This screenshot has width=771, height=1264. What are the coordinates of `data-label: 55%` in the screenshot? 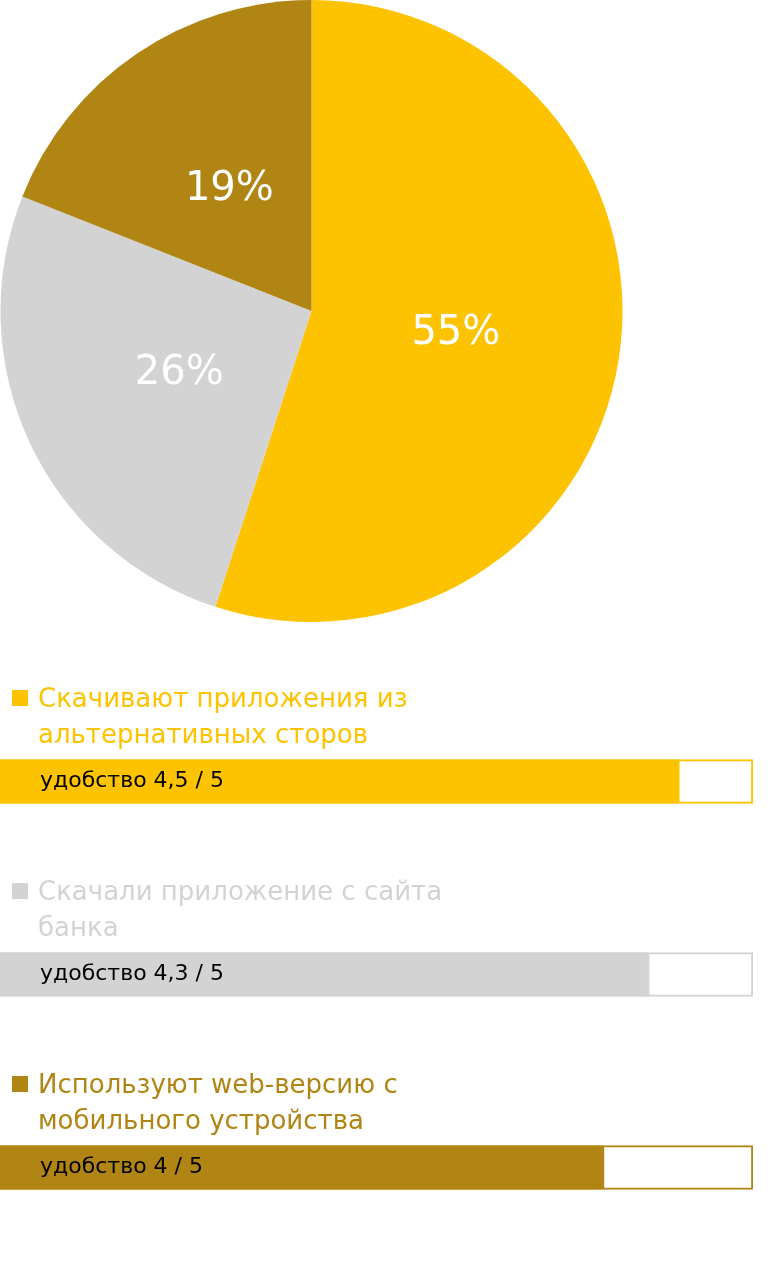 It's located at (456, 330).